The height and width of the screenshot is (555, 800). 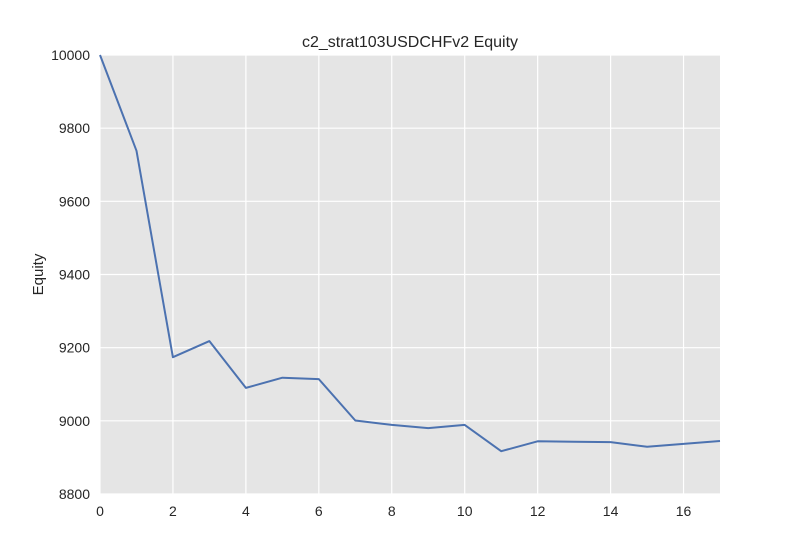 What do you see at coordinates (684, 511) in the screenshot?
I see `x-tick-label: 16` at bounding box center [684, 511].